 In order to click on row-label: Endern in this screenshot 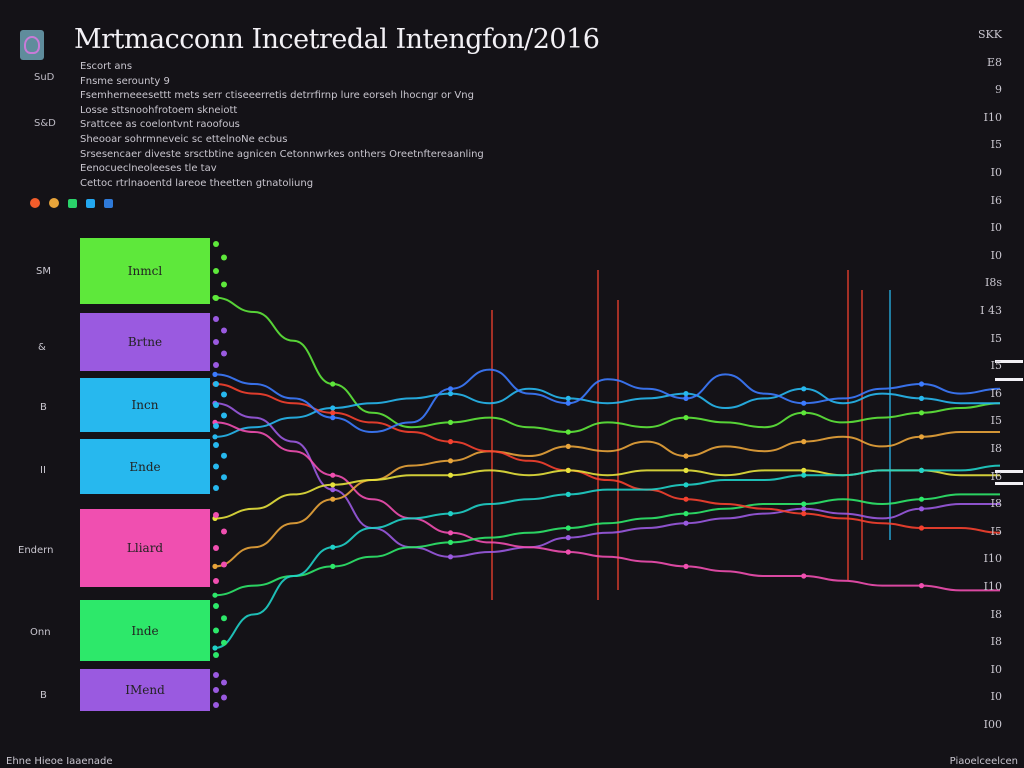, I will do `click(36, 550)`.